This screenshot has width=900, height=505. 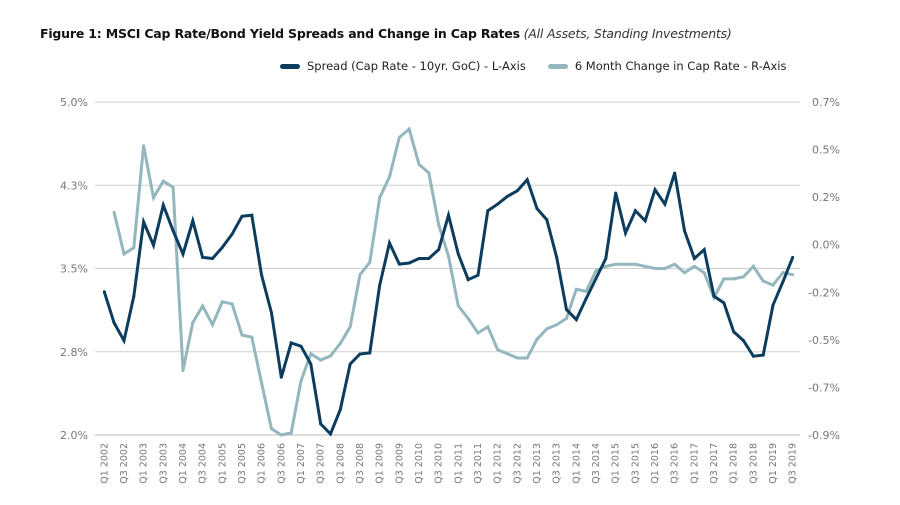 I want to click on x-tick-label: Q3 2009, so click(x=399, y=463).